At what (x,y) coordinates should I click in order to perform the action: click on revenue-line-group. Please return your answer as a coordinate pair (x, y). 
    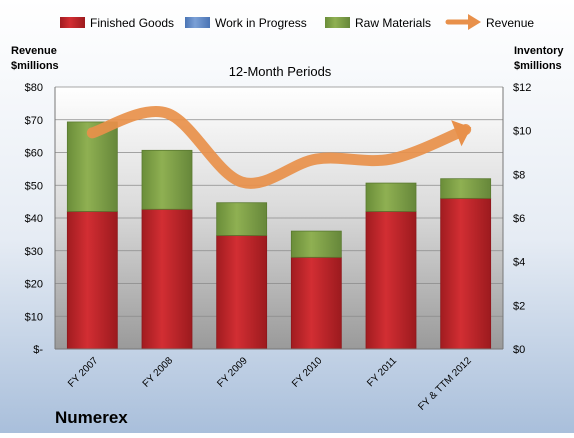
    Looking at the image, I should click on (279, 147).